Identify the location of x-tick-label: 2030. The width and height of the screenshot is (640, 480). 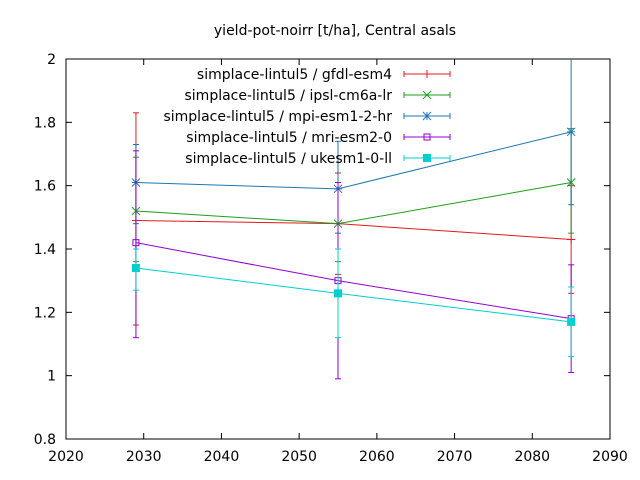
(144, 457).